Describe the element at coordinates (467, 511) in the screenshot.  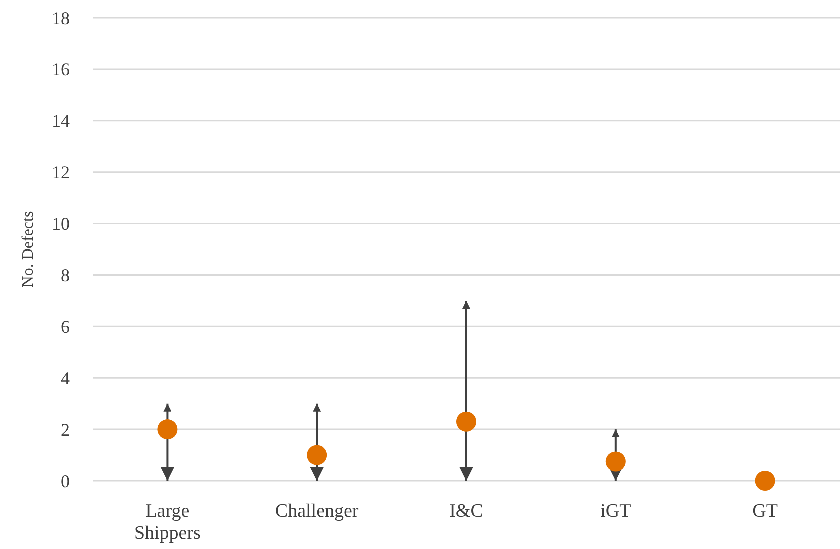
I see `x-tick-label: I&C` at that location.